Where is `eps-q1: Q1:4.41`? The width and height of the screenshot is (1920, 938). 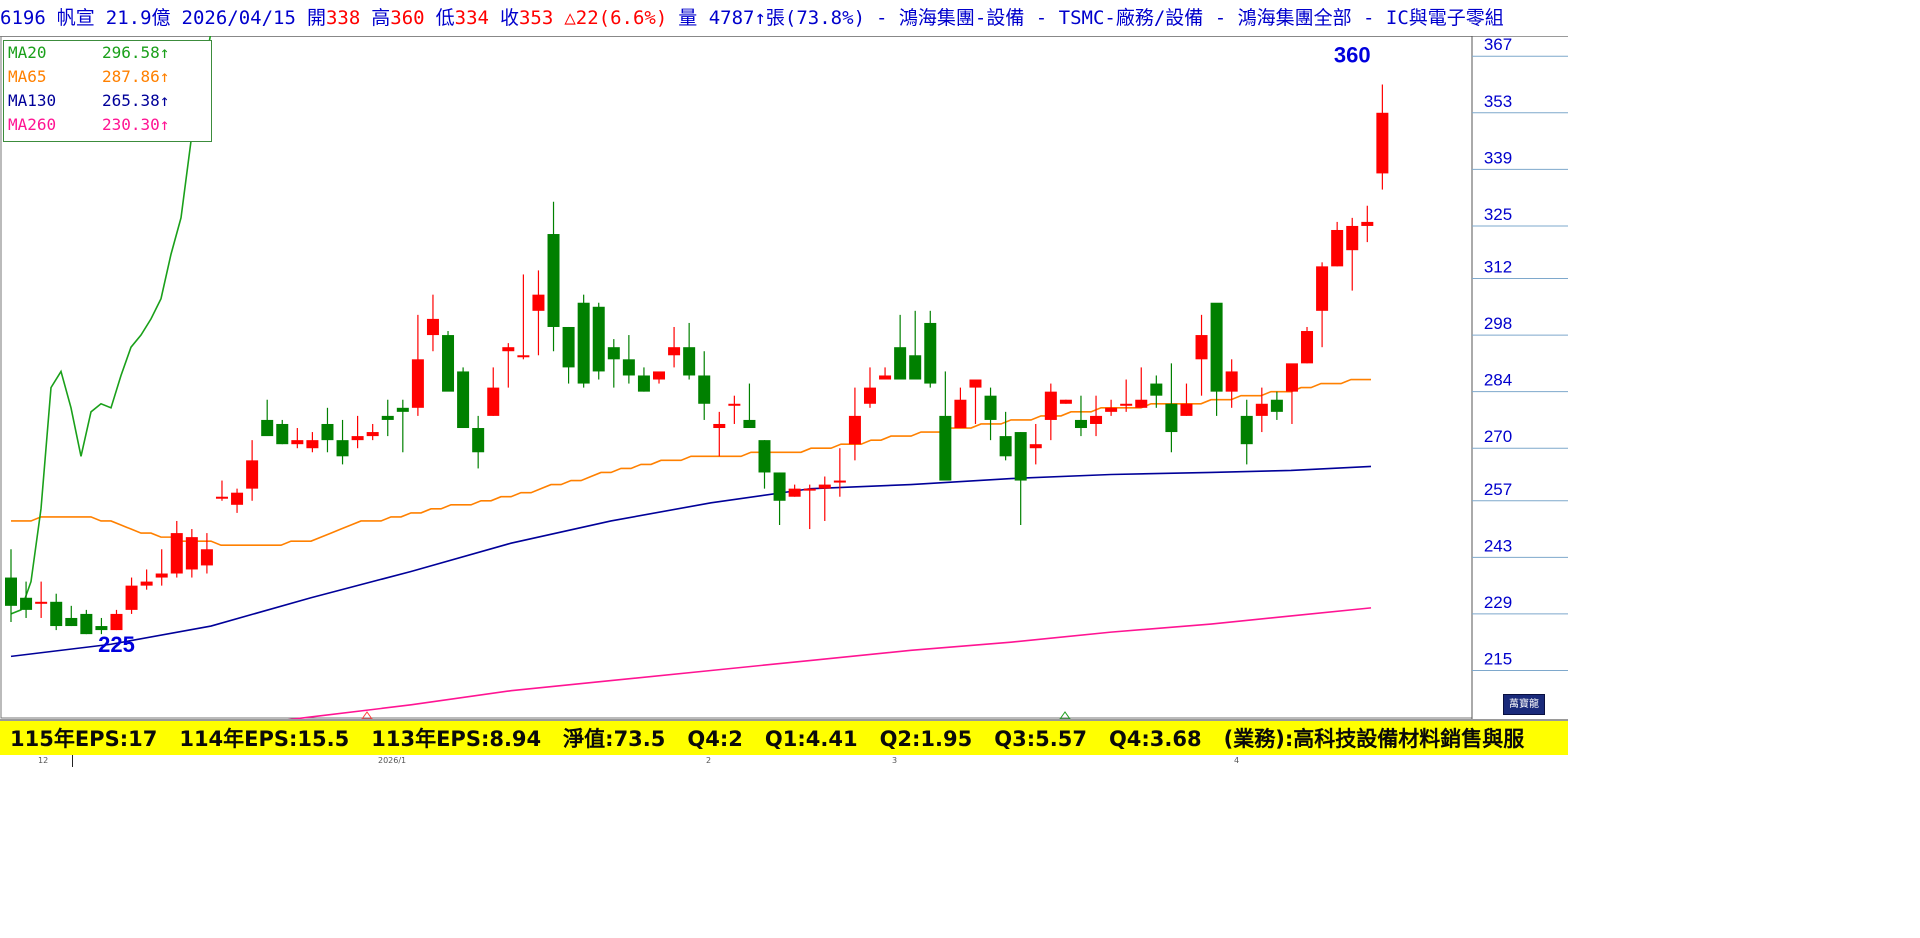 eps-q1: Q1:4.41 is located at coordinates (811, 739).